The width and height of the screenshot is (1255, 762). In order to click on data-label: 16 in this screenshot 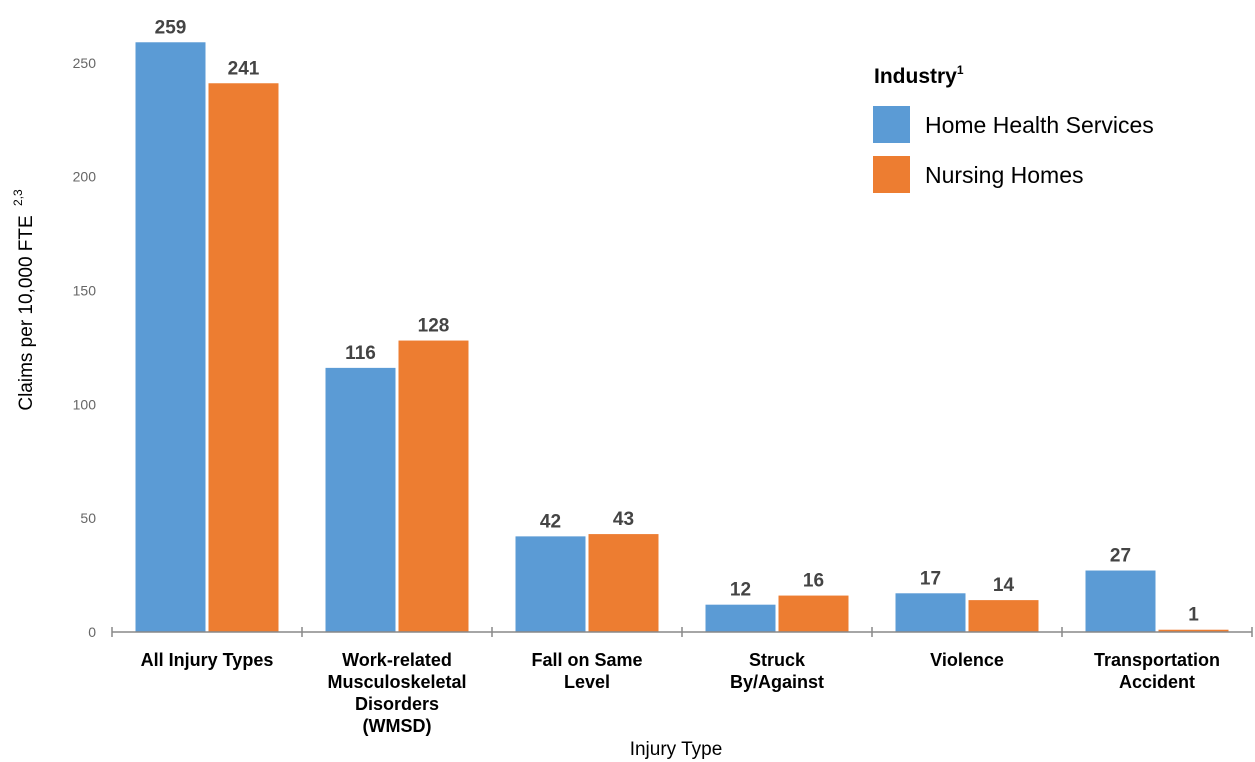, I will do `click(813, 581)`.